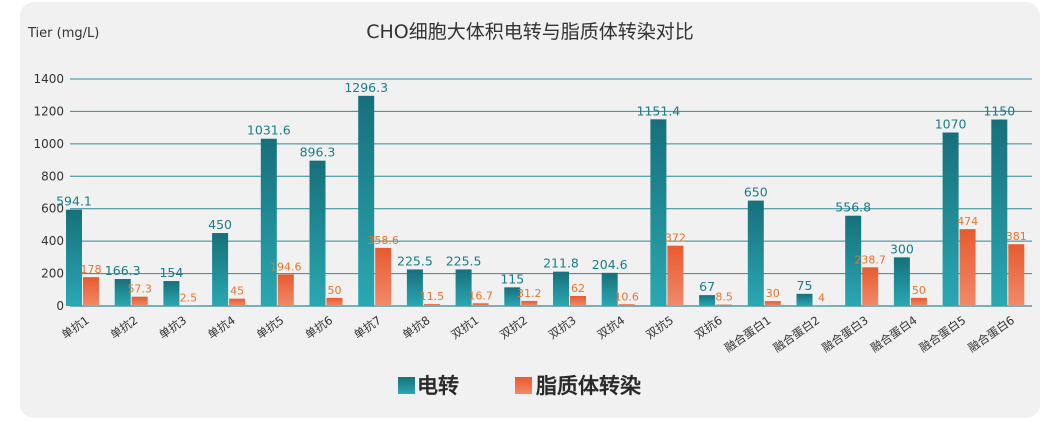 This screenshot has height=423, width=1054. I want to click on data-label-lipo: 45, so click(237, 291).